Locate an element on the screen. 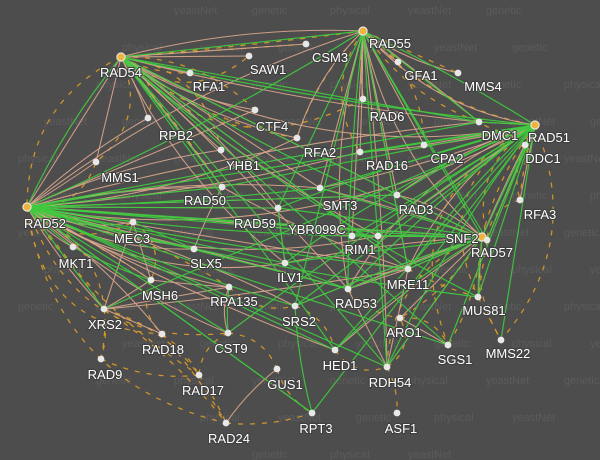 The height and width of the screenshot is (460, 600). graph-node-csm3 is located at coordinates (306, 44).